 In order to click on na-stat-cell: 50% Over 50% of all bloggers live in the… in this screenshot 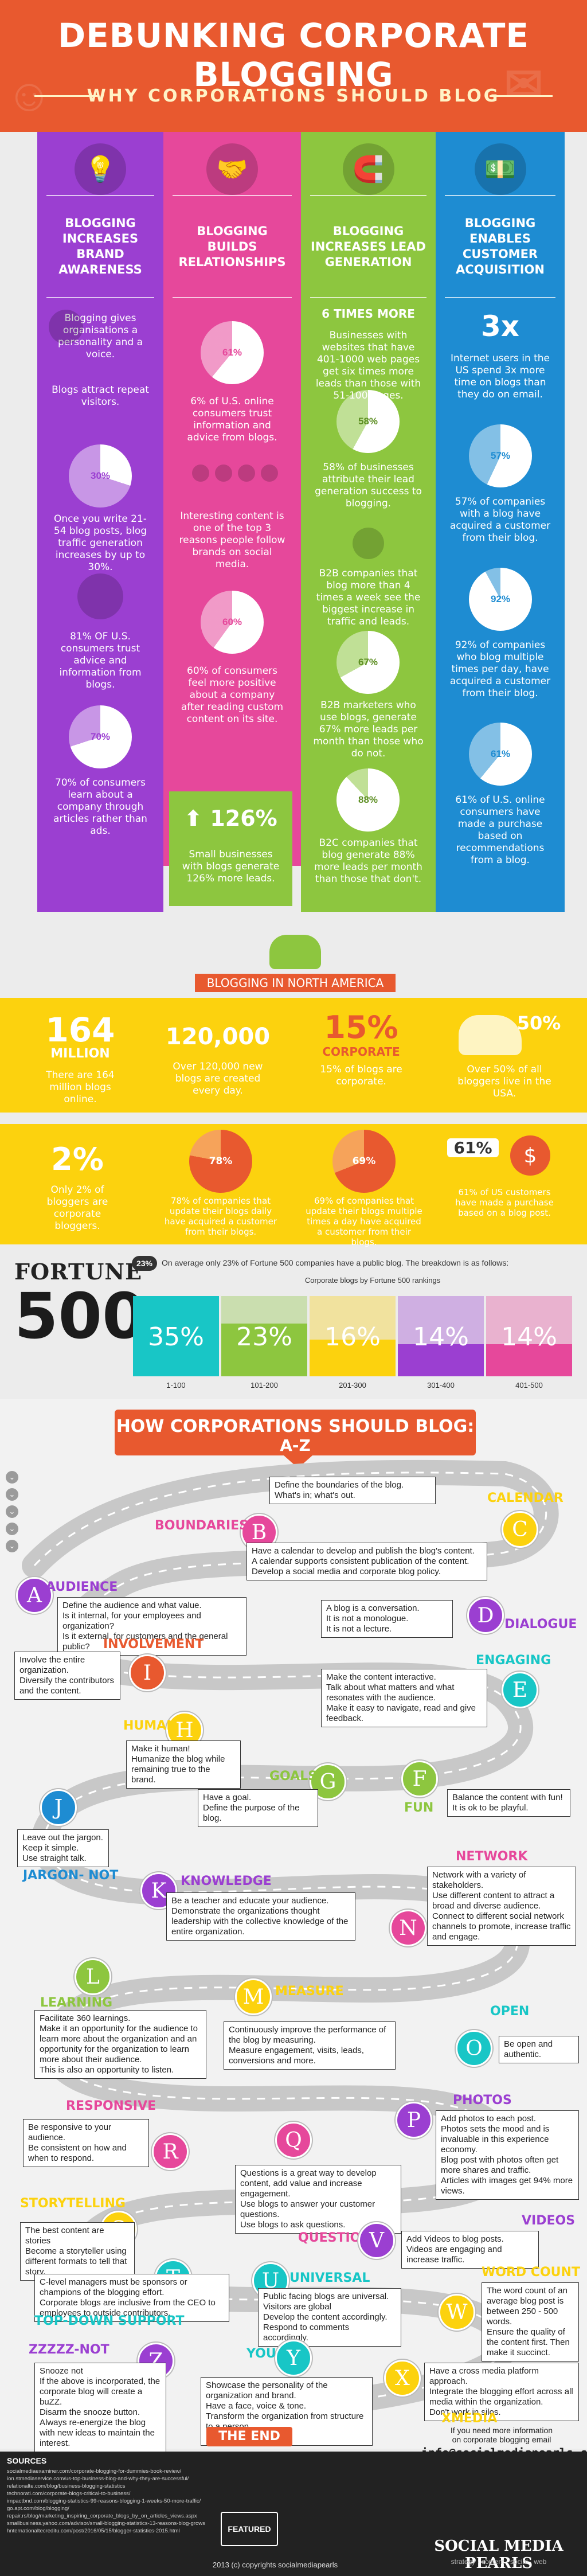, I will do `click(505, 1056)`.